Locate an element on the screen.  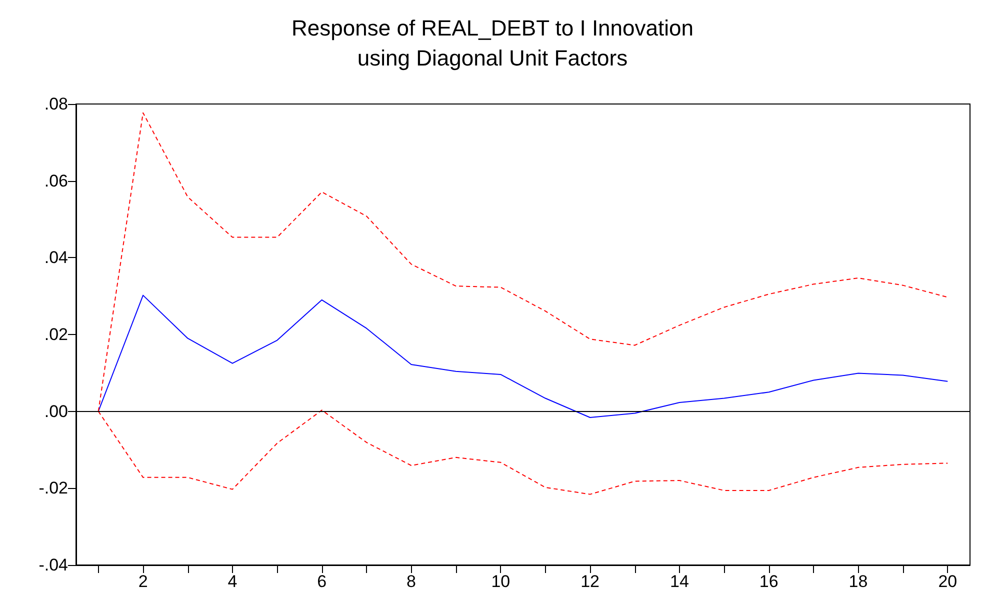
x-tick-label: 14 is located at coordinates (679, 581).